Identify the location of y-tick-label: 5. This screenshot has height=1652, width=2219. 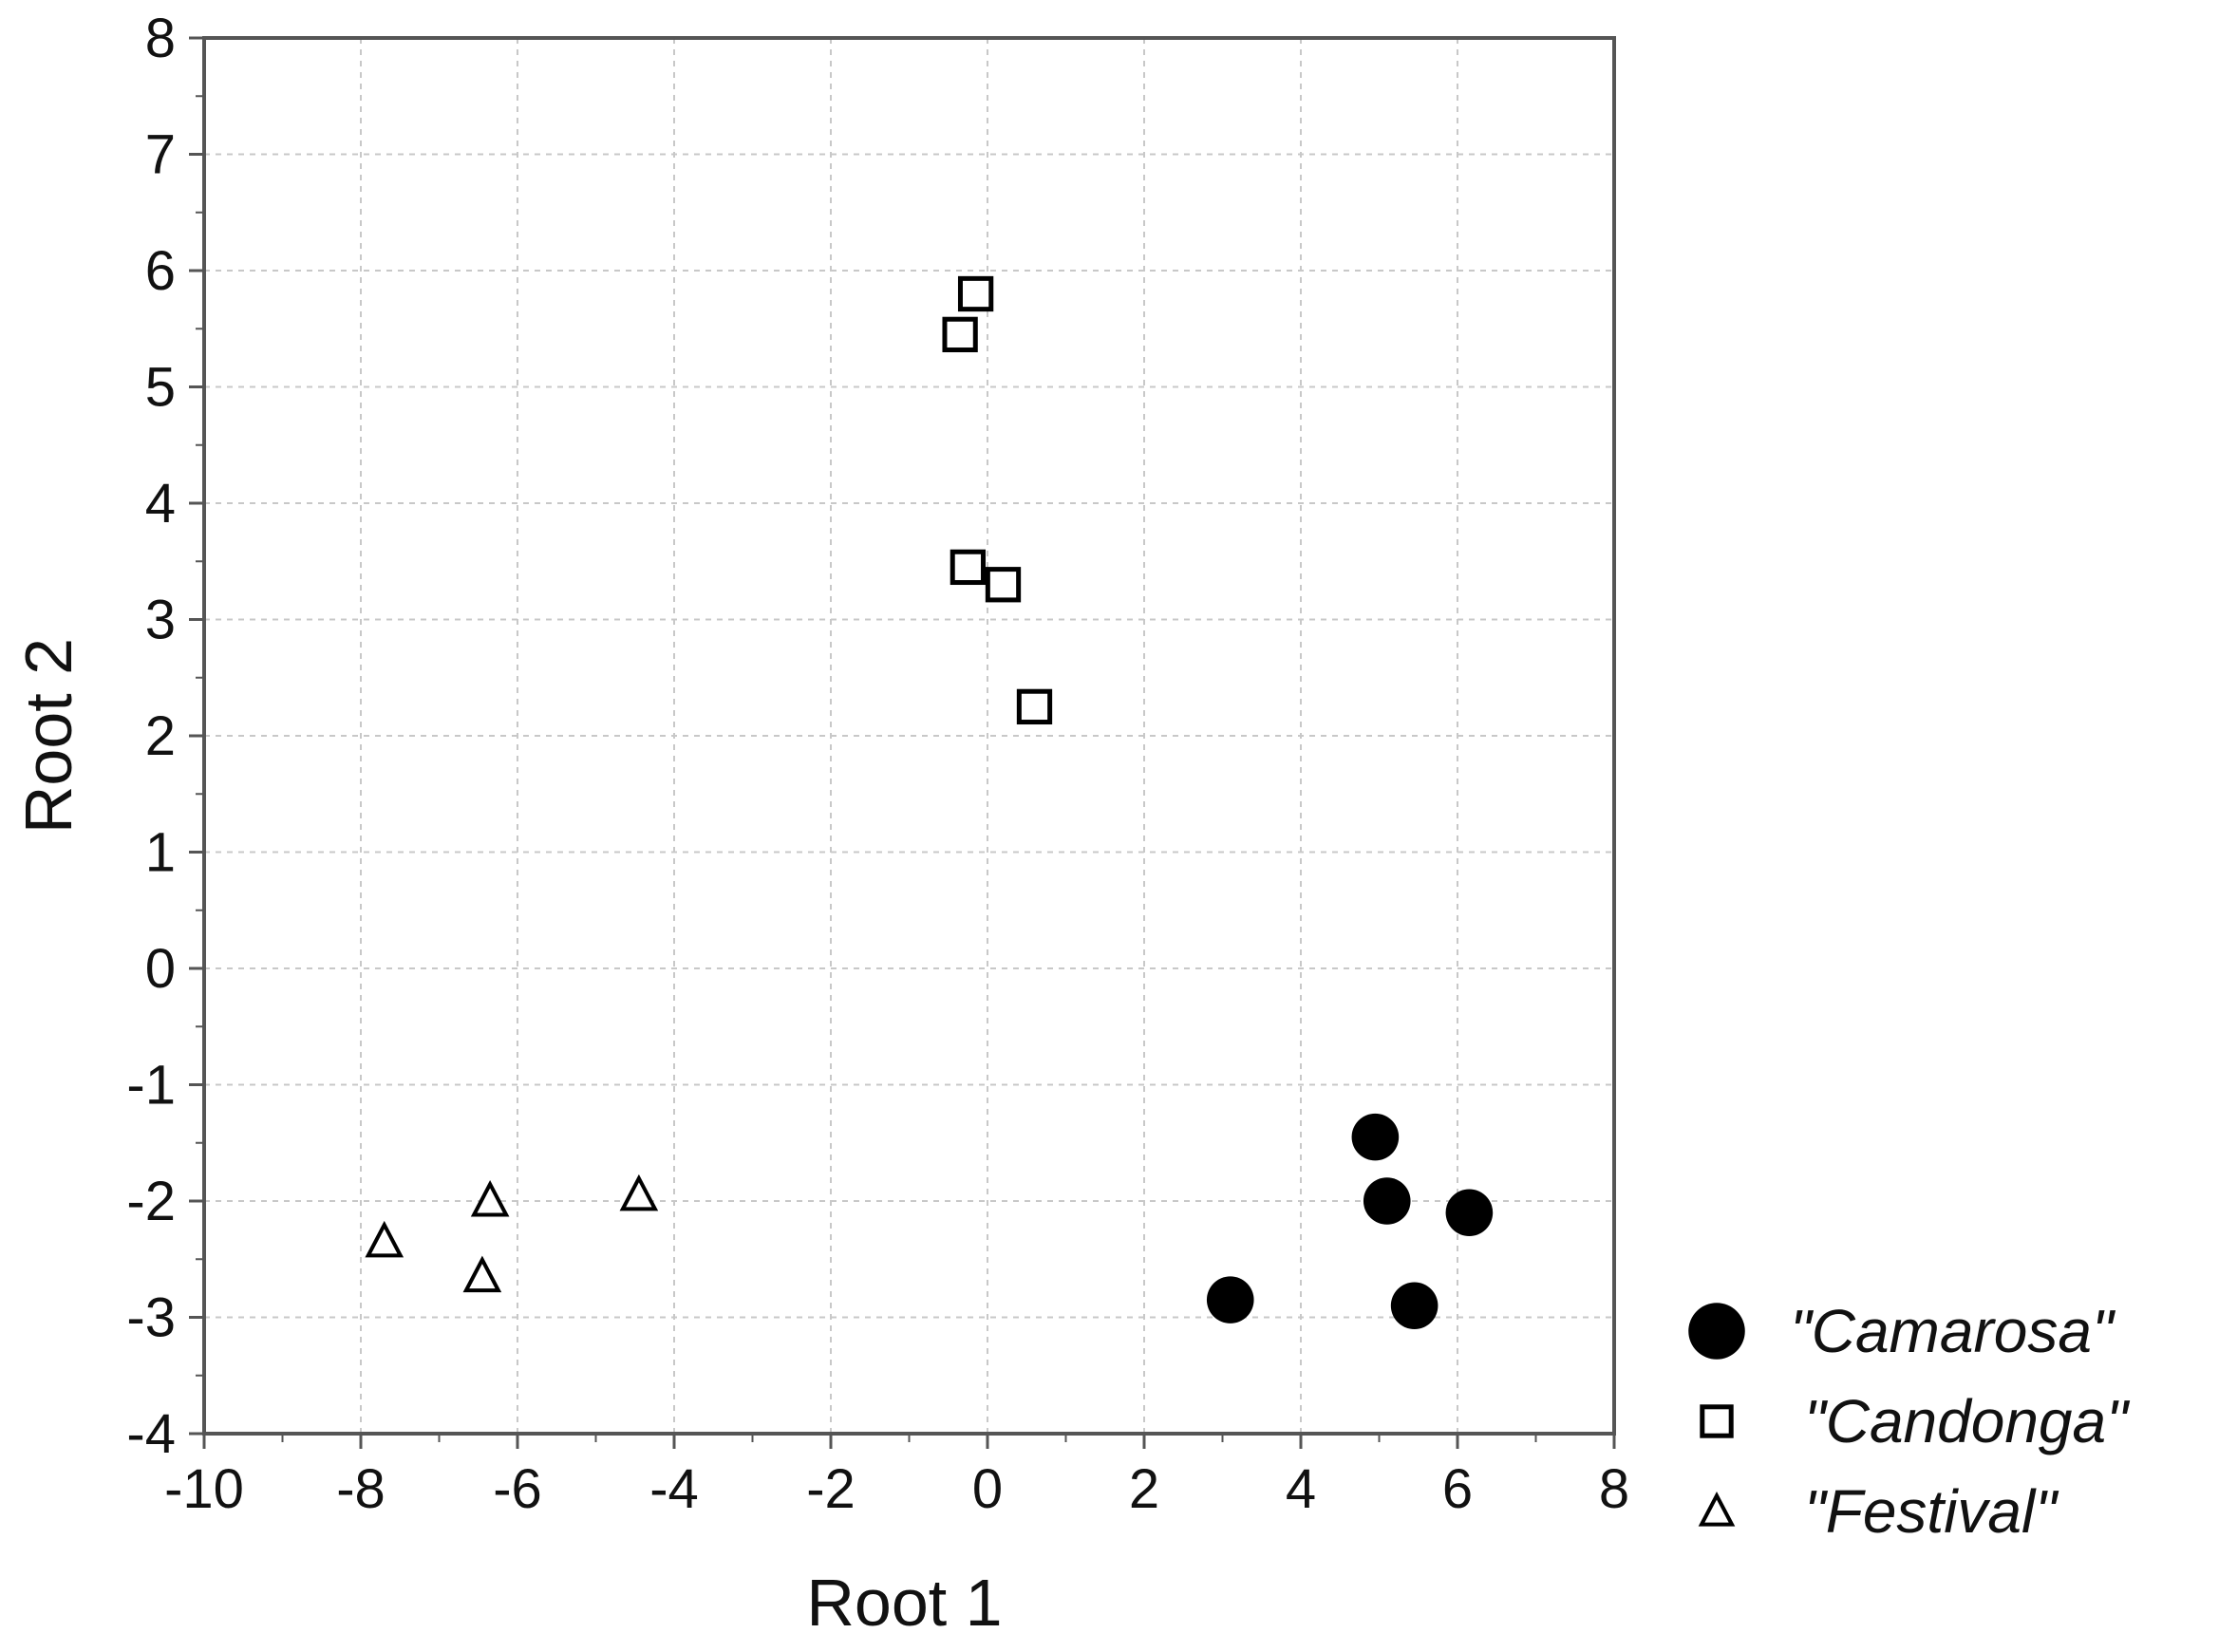
(160, 388).